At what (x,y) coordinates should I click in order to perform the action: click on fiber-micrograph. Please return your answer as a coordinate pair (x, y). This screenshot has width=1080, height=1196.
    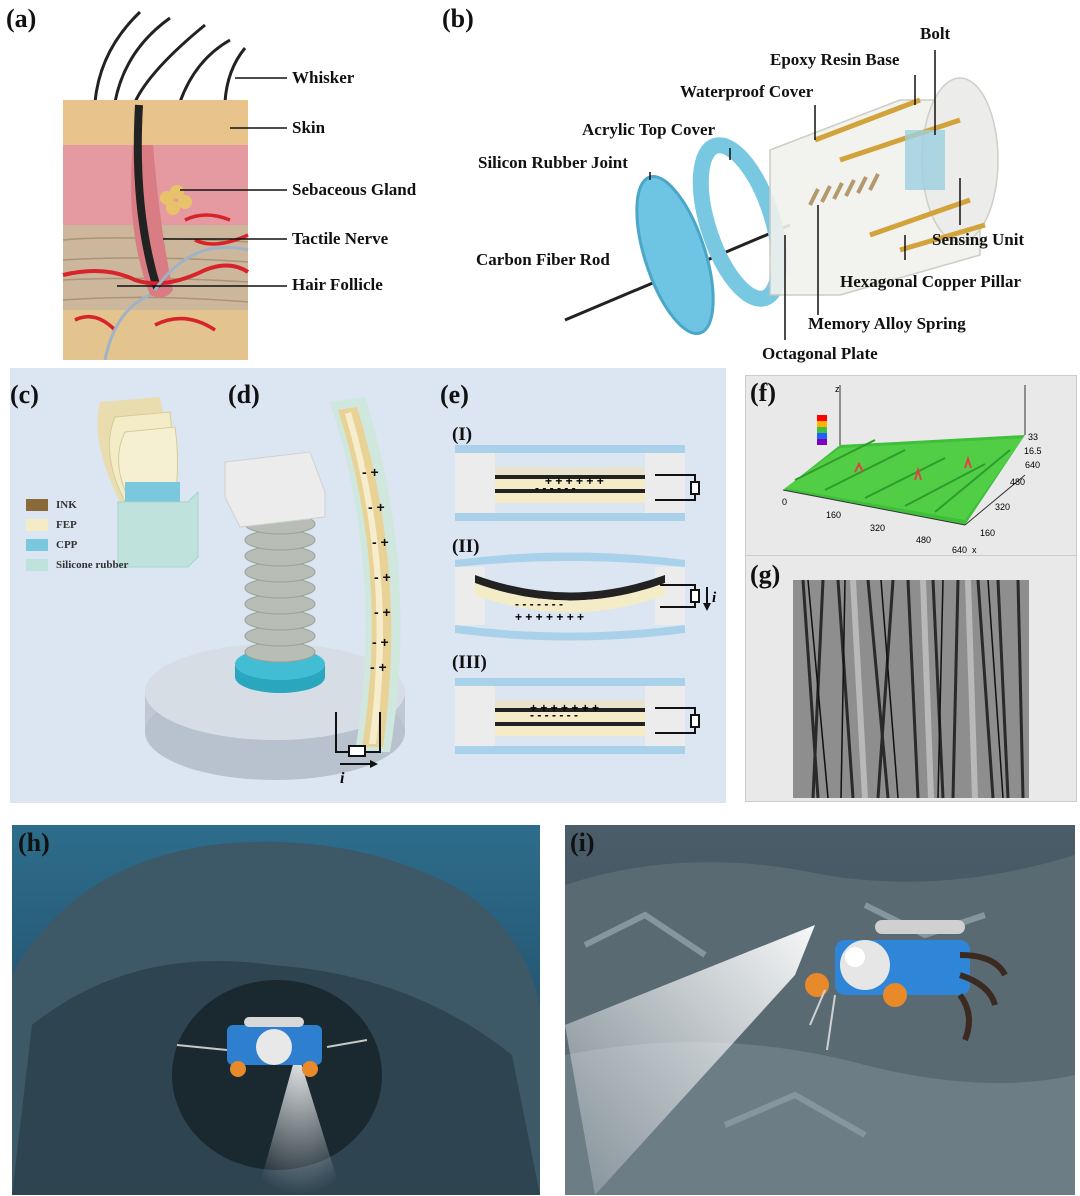
    Looking at the image, I should click on (911, 689).